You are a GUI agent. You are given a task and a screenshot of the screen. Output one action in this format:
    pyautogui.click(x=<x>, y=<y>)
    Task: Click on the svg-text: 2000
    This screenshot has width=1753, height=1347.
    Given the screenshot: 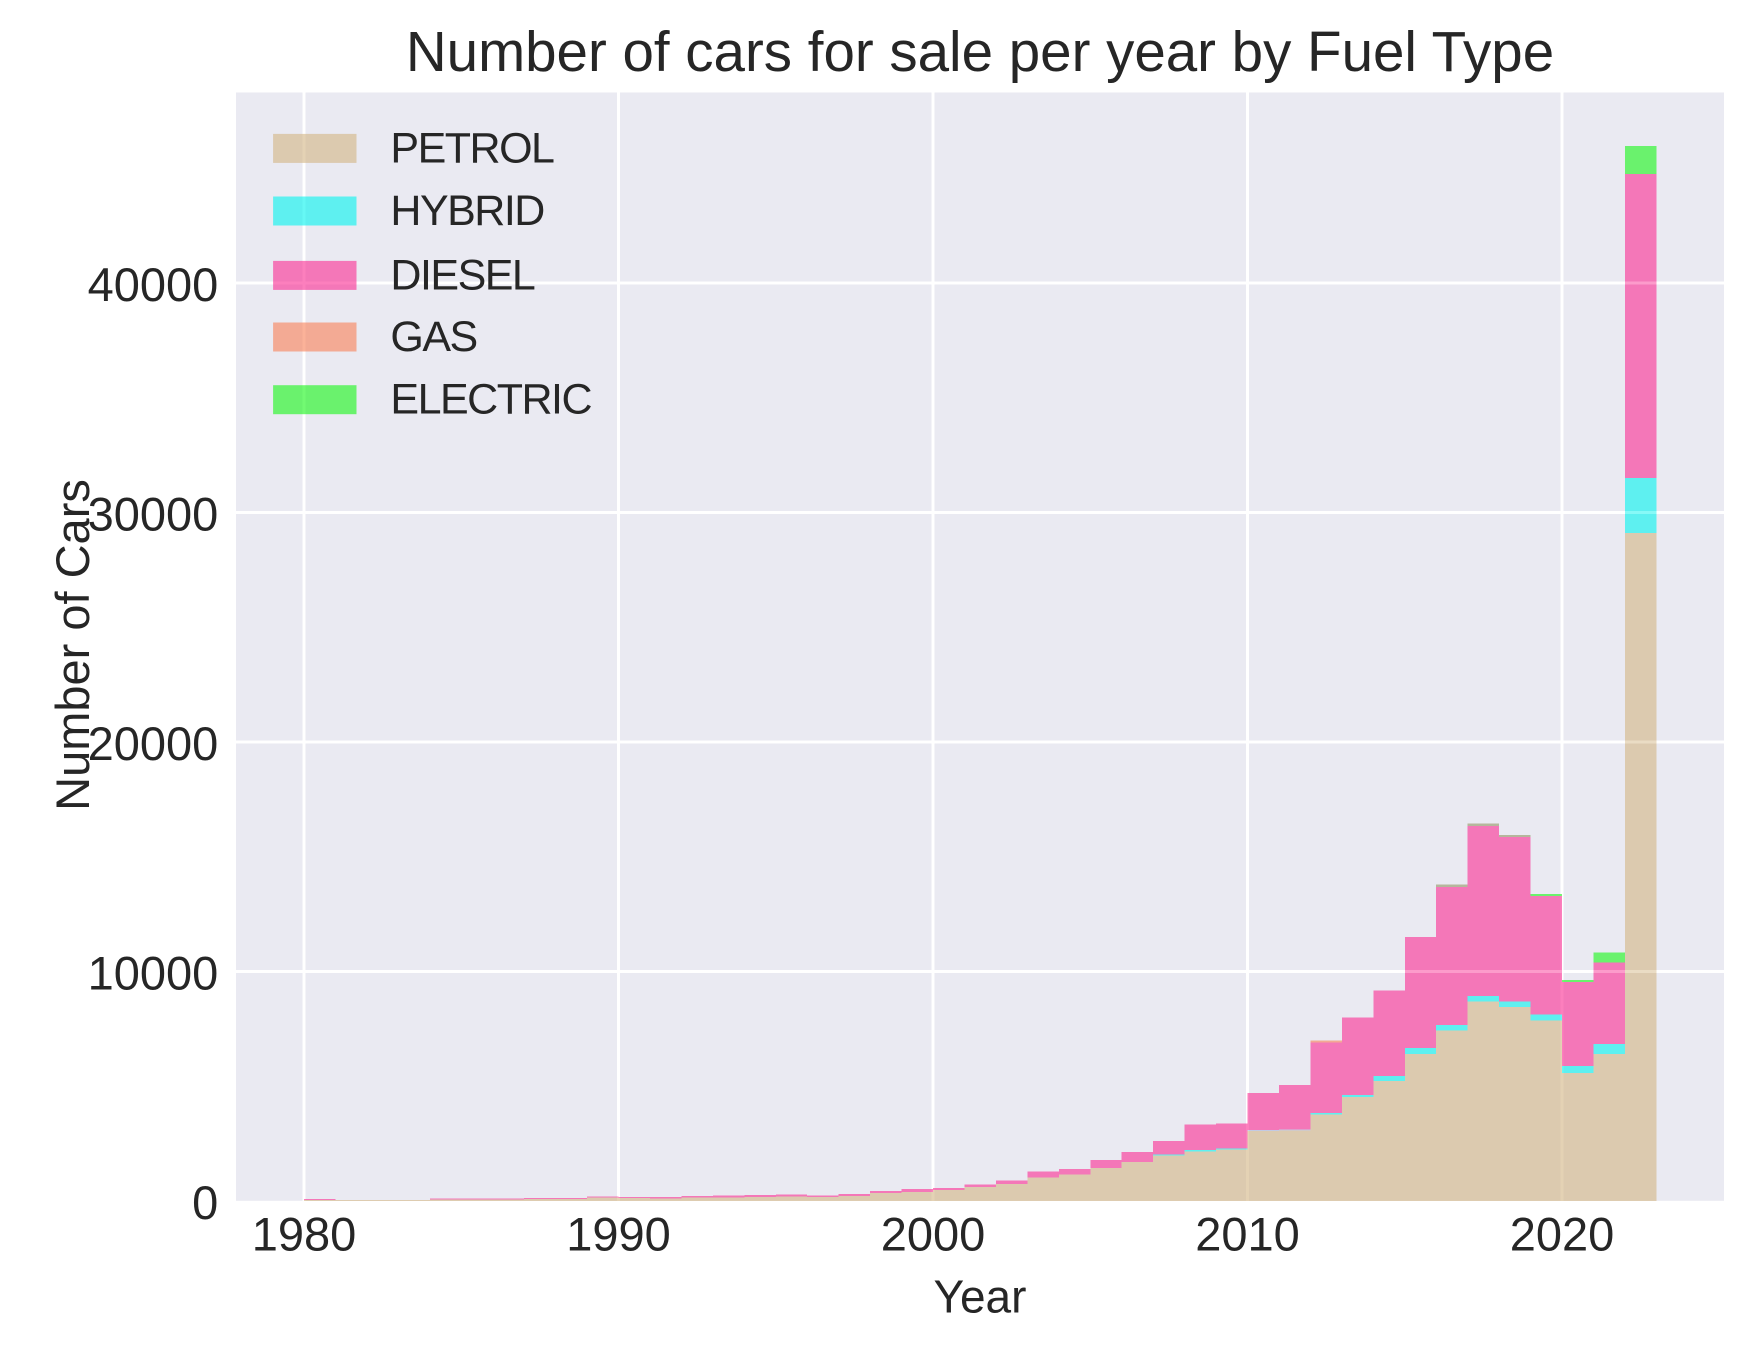 What is the action you would take?
    pyautogui.click(x=933, y=1233)
    